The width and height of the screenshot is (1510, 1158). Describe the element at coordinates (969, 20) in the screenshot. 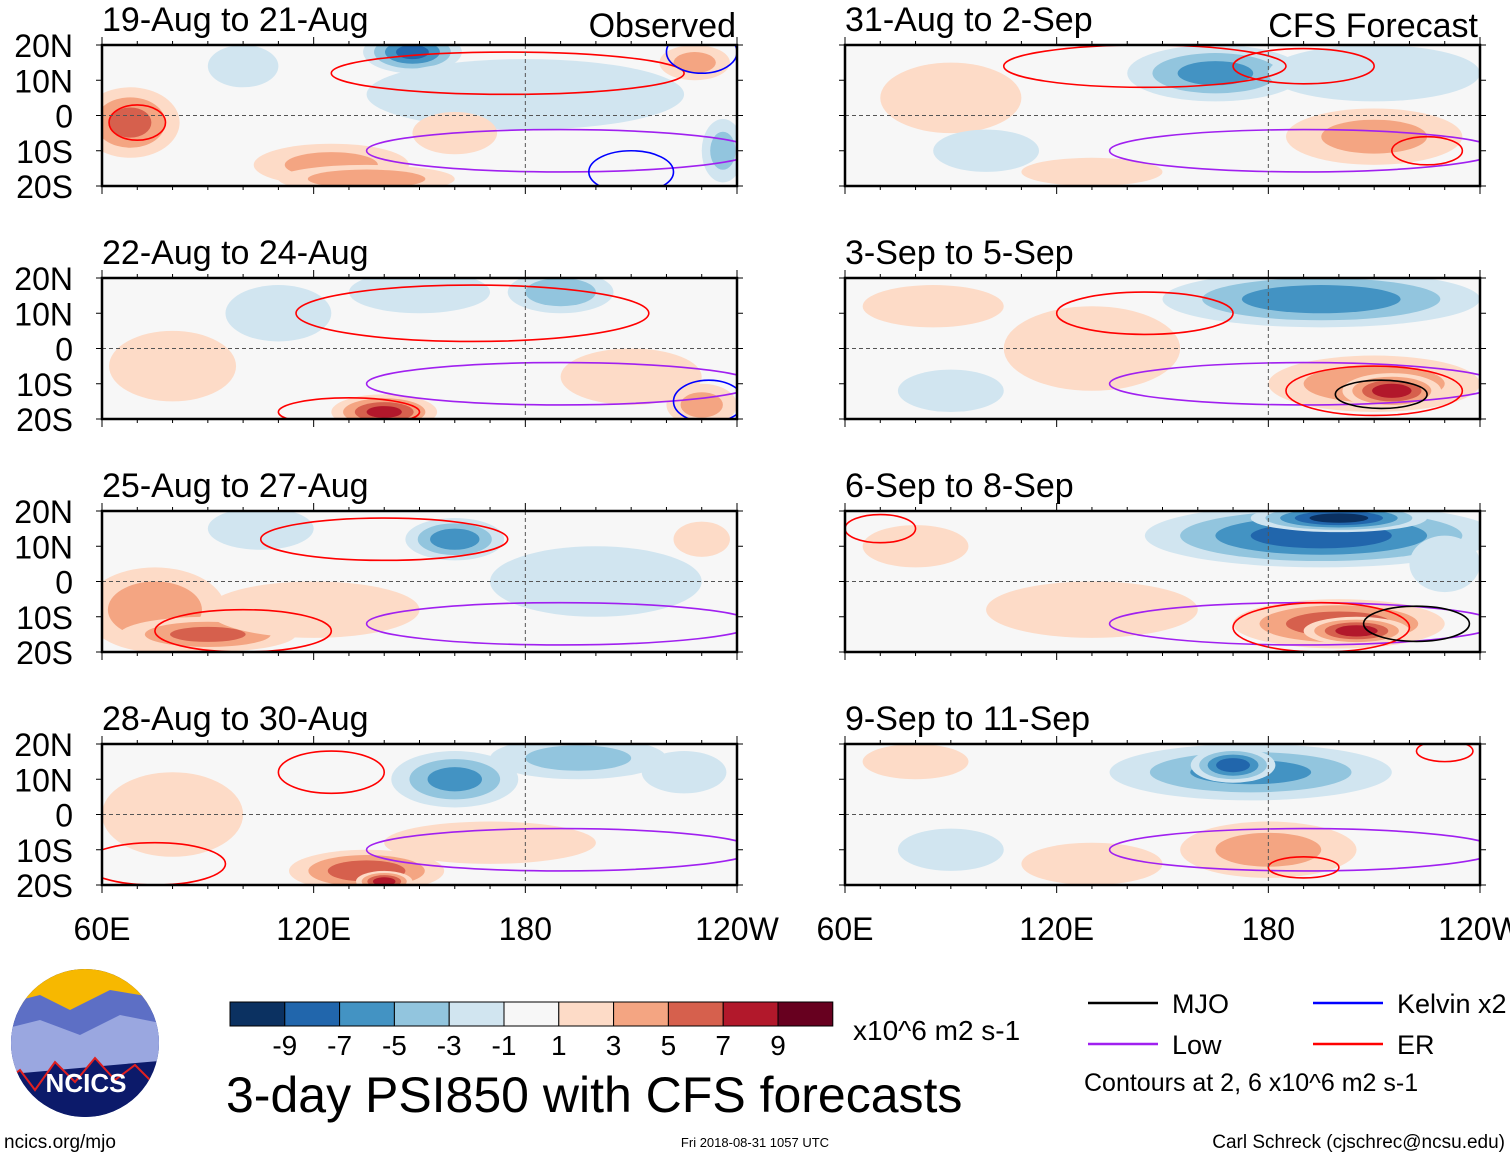

I see `panel-title: 31-Aug to 2-Sep` at that location.